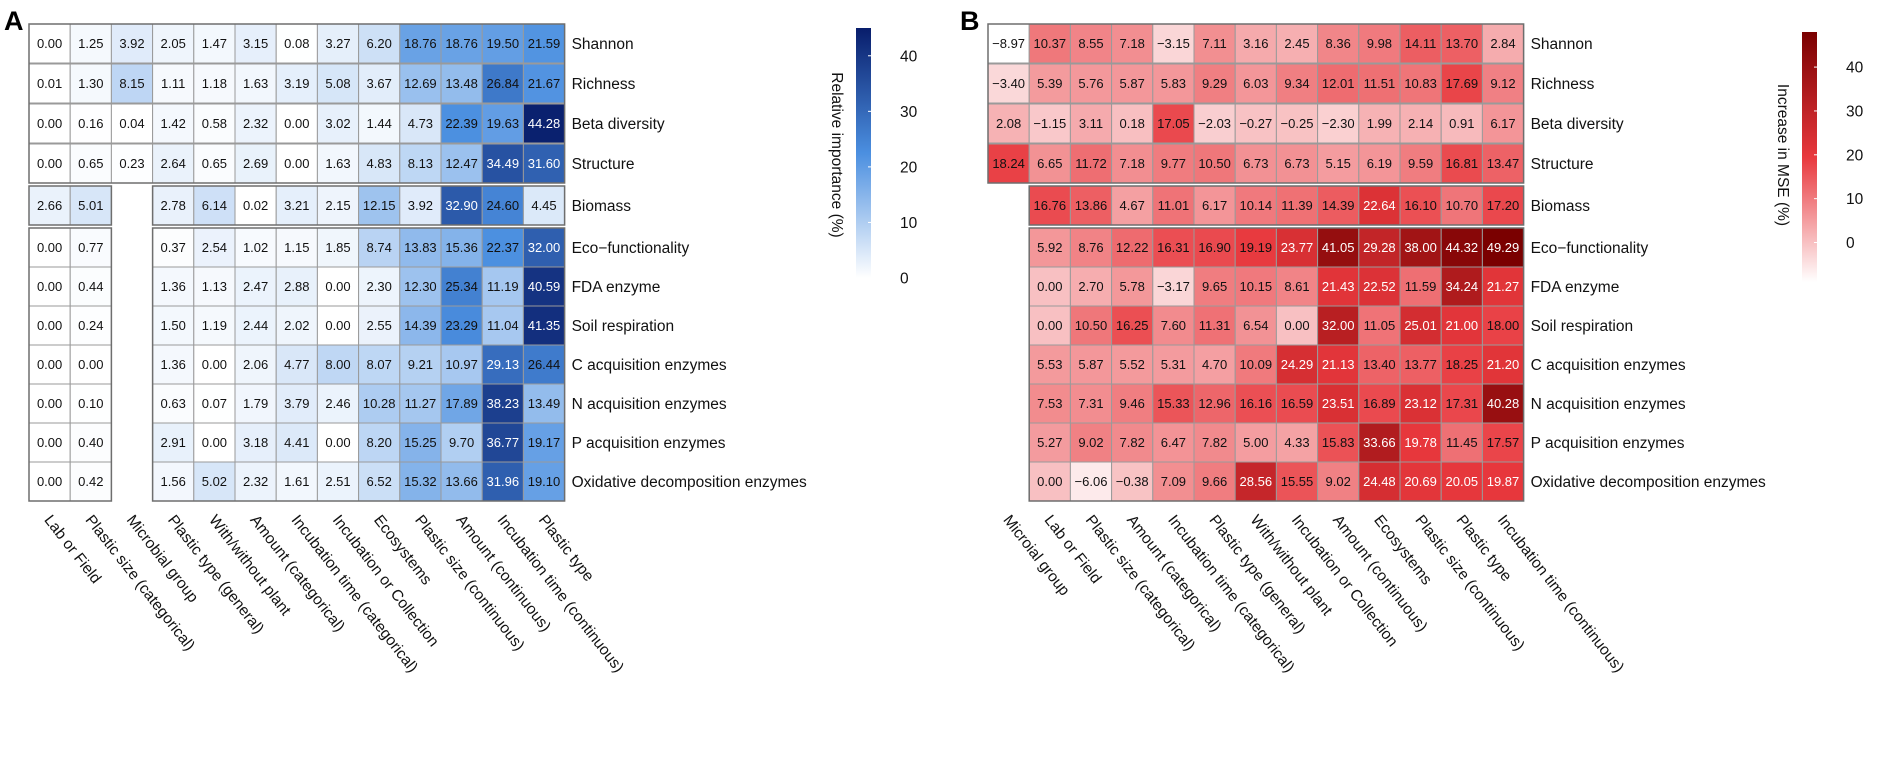 This screenshot has height=776, width=1900. Describe the element at coordinates (1256, 364) in the screenshot. I see `cell-value-label: 10.09` at that location.